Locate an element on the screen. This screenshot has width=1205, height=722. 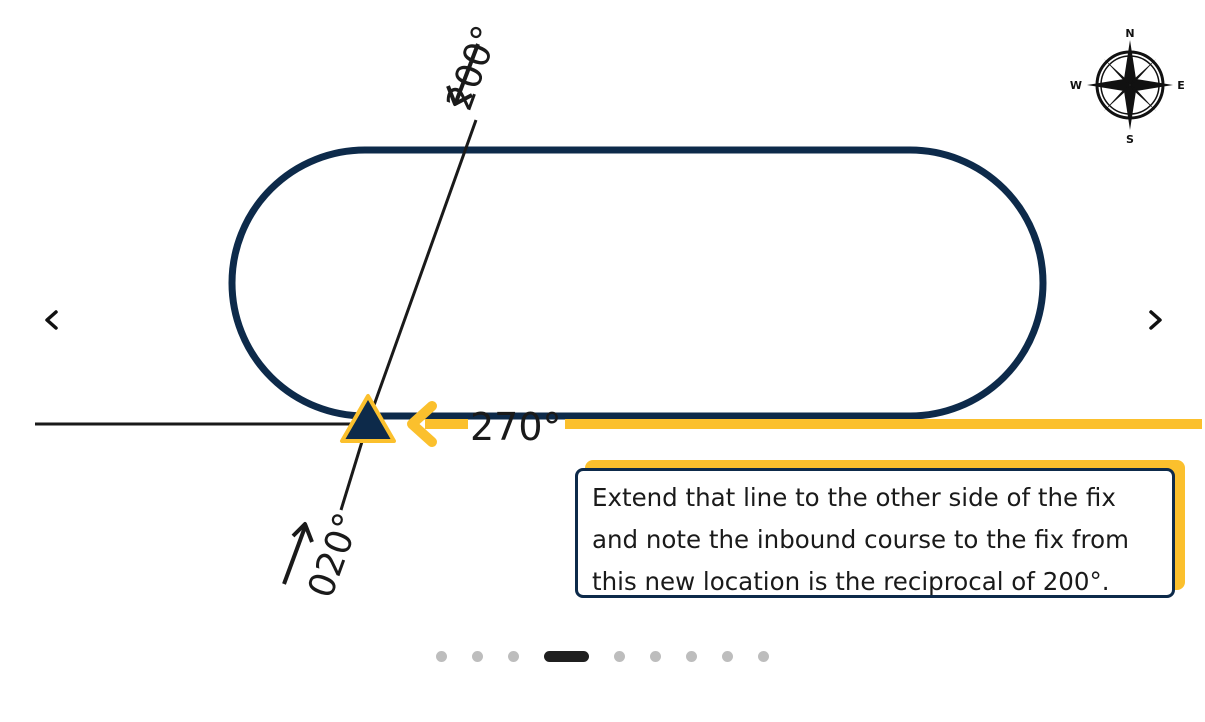
compass-west-label: W is located at coordinates (1076, 85).